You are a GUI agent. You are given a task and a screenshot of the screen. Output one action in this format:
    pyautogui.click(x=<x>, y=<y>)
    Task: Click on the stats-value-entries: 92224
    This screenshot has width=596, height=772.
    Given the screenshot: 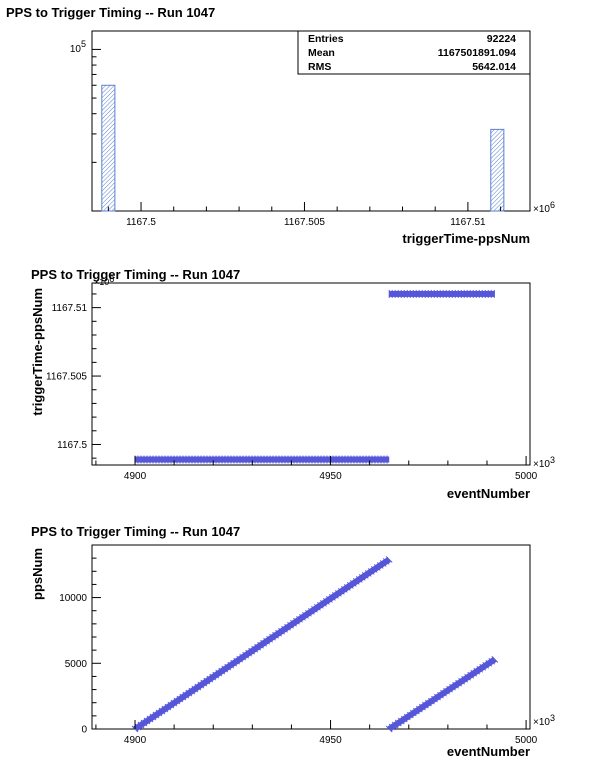 What is the action you would take?
    pyautogui.click(x=501, y=39)
    